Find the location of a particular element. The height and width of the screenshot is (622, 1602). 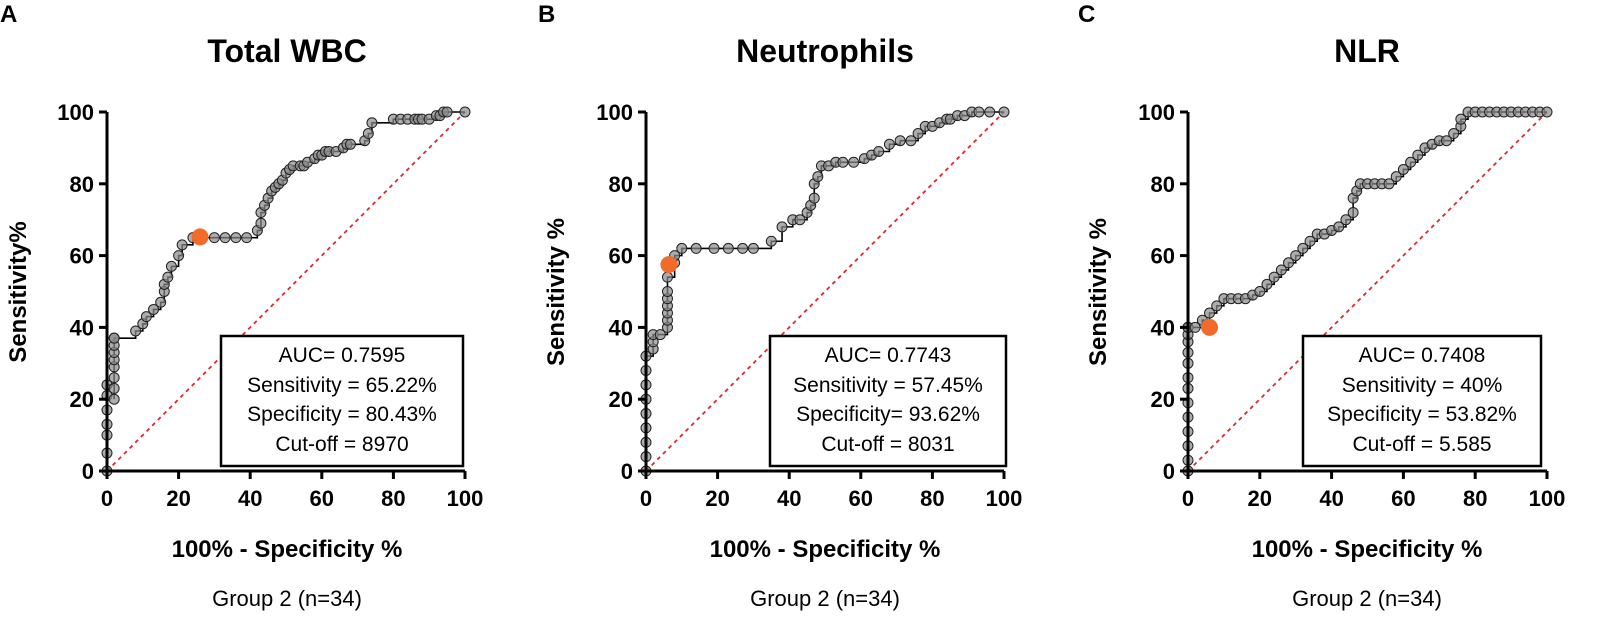

cutoff-point-c is located at coordinates (1210, 327).